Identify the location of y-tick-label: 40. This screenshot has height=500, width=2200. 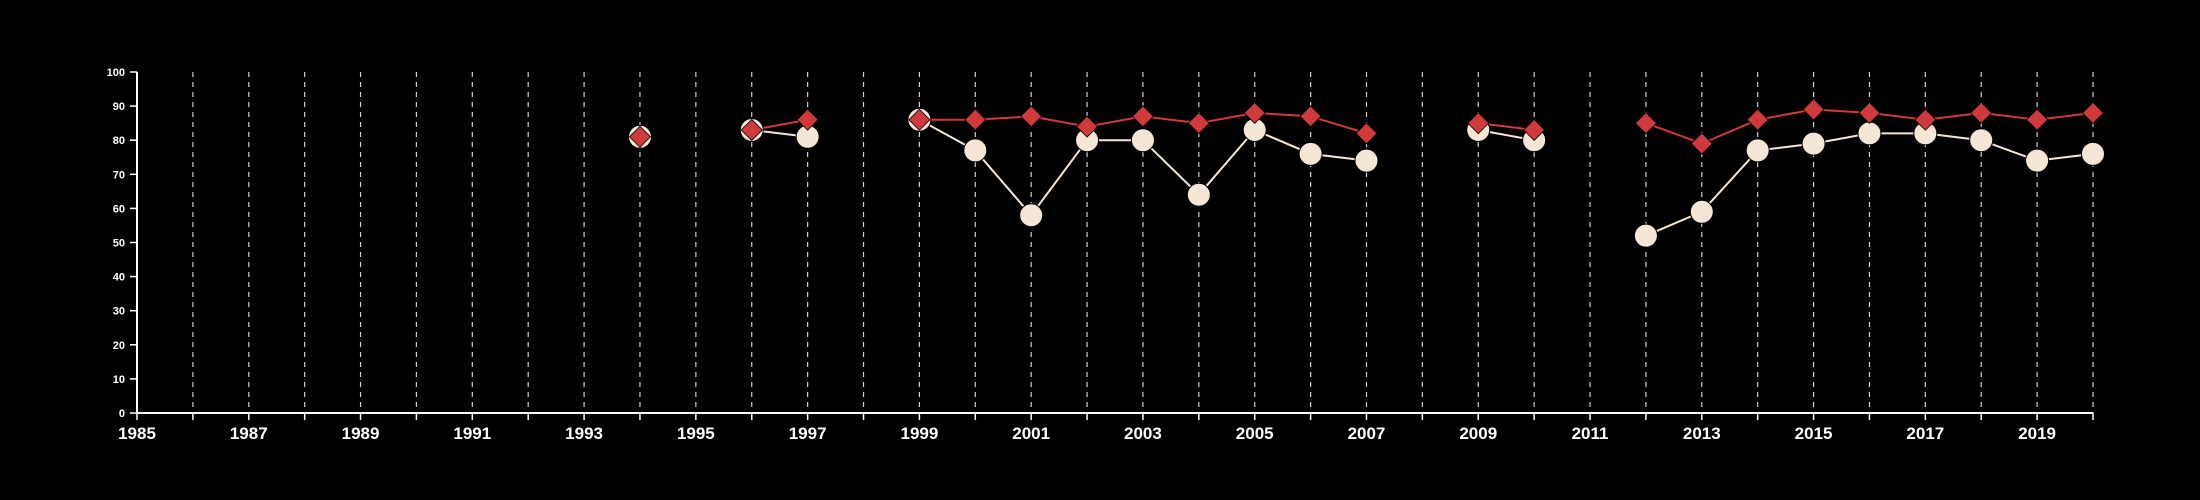
(119, 278).